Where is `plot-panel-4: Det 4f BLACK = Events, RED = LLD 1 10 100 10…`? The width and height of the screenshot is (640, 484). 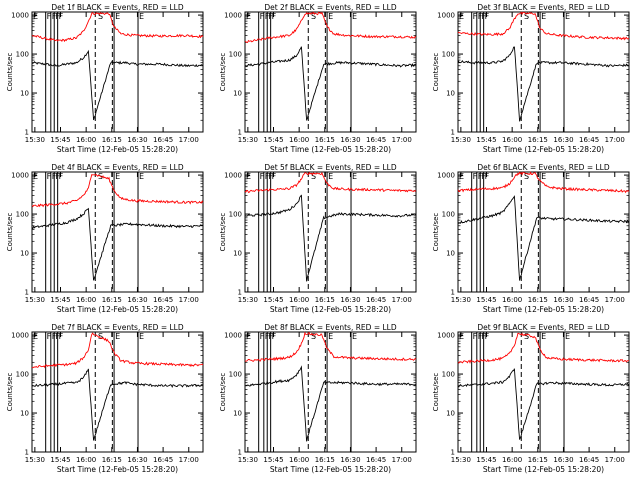 plot-panel-4: Det 4f BLACK = Events, RED = LLD 1 10 100 10… is located at coordinates (105, 238).